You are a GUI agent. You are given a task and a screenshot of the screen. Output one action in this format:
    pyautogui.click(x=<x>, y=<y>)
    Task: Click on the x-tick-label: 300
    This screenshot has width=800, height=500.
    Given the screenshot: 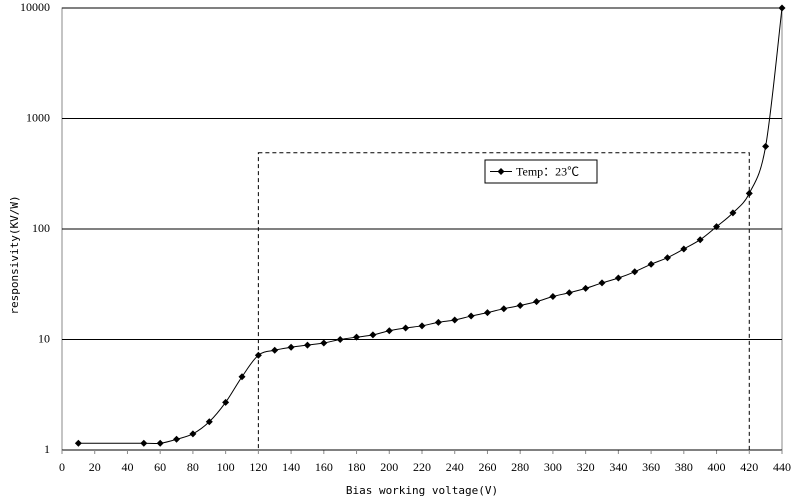 What is the action you would take?
    pyautogui.click(x=553, y=467)
    